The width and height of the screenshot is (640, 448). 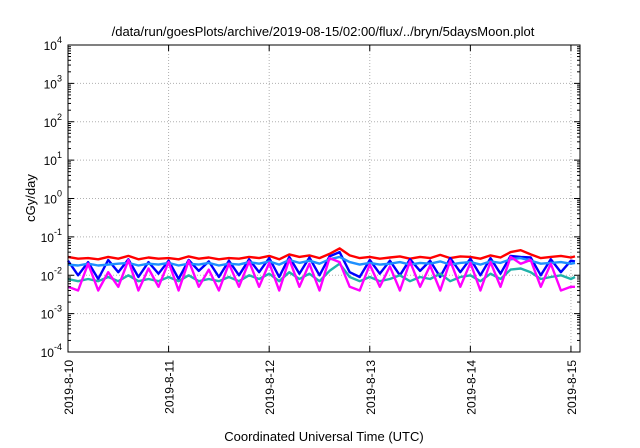 What do you see at coordinates (51, 274) in the screenshot?
I see `y-tick-label: 10⁻²` at bounding box center [51, 274].